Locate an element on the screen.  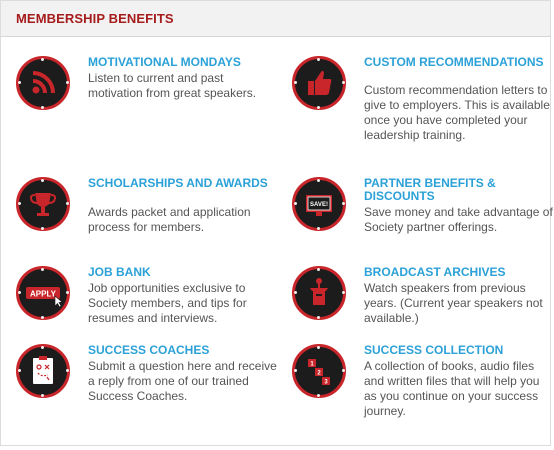
benefit-title: SUCCESS COLLECTION is located at coordinates (434, 350).